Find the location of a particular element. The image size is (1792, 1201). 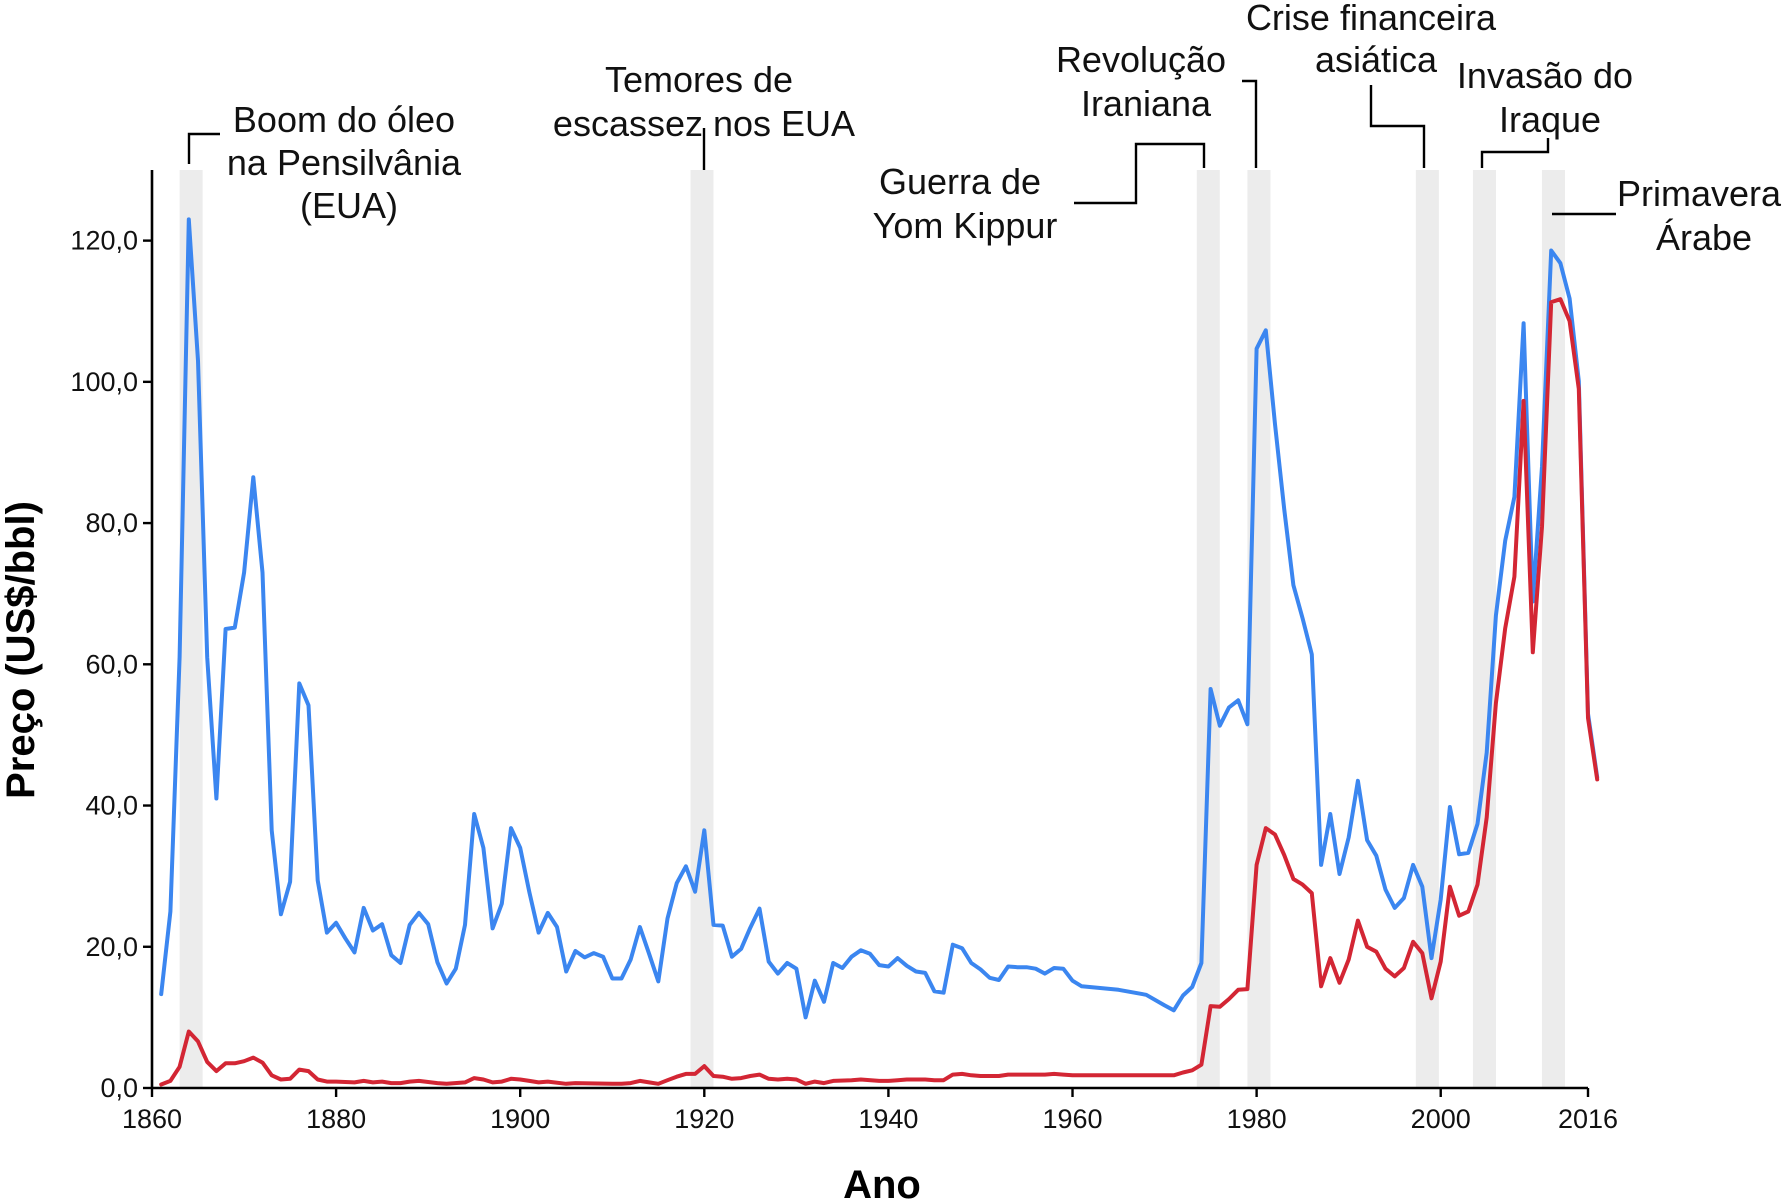

y-tick-label-0: 0,0 is located at coordinates (119, 1088).